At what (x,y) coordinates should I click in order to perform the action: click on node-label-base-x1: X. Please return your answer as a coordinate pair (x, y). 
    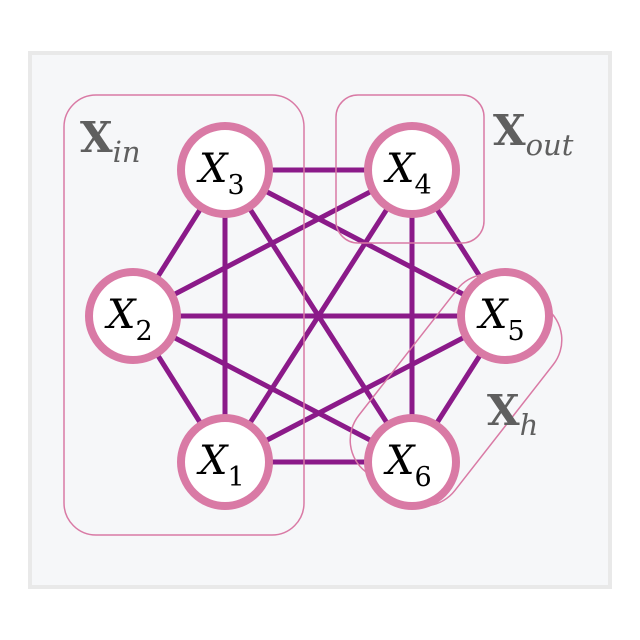
    Looking at the image, I should click on (212, 461).